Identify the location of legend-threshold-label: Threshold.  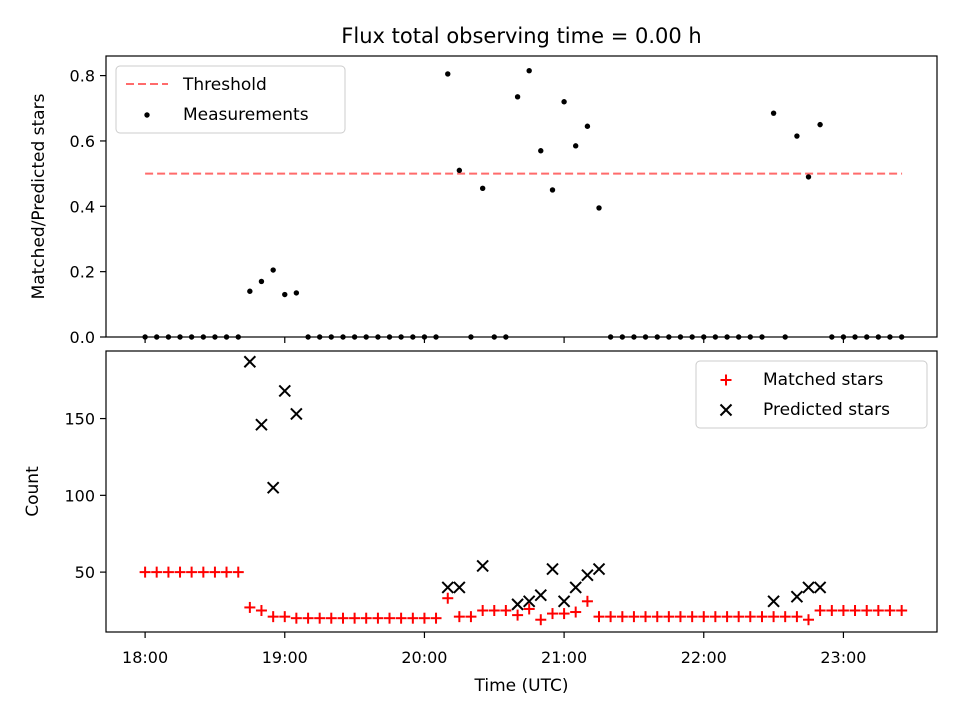
(224, 85).